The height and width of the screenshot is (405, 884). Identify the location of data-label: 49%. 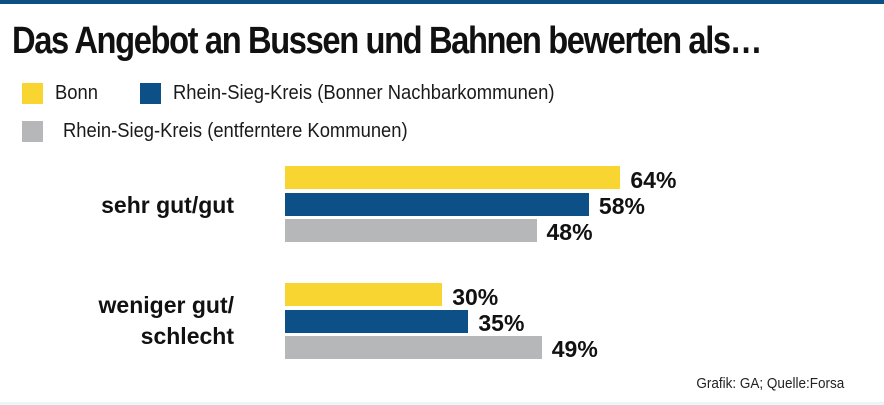
(574, 349).